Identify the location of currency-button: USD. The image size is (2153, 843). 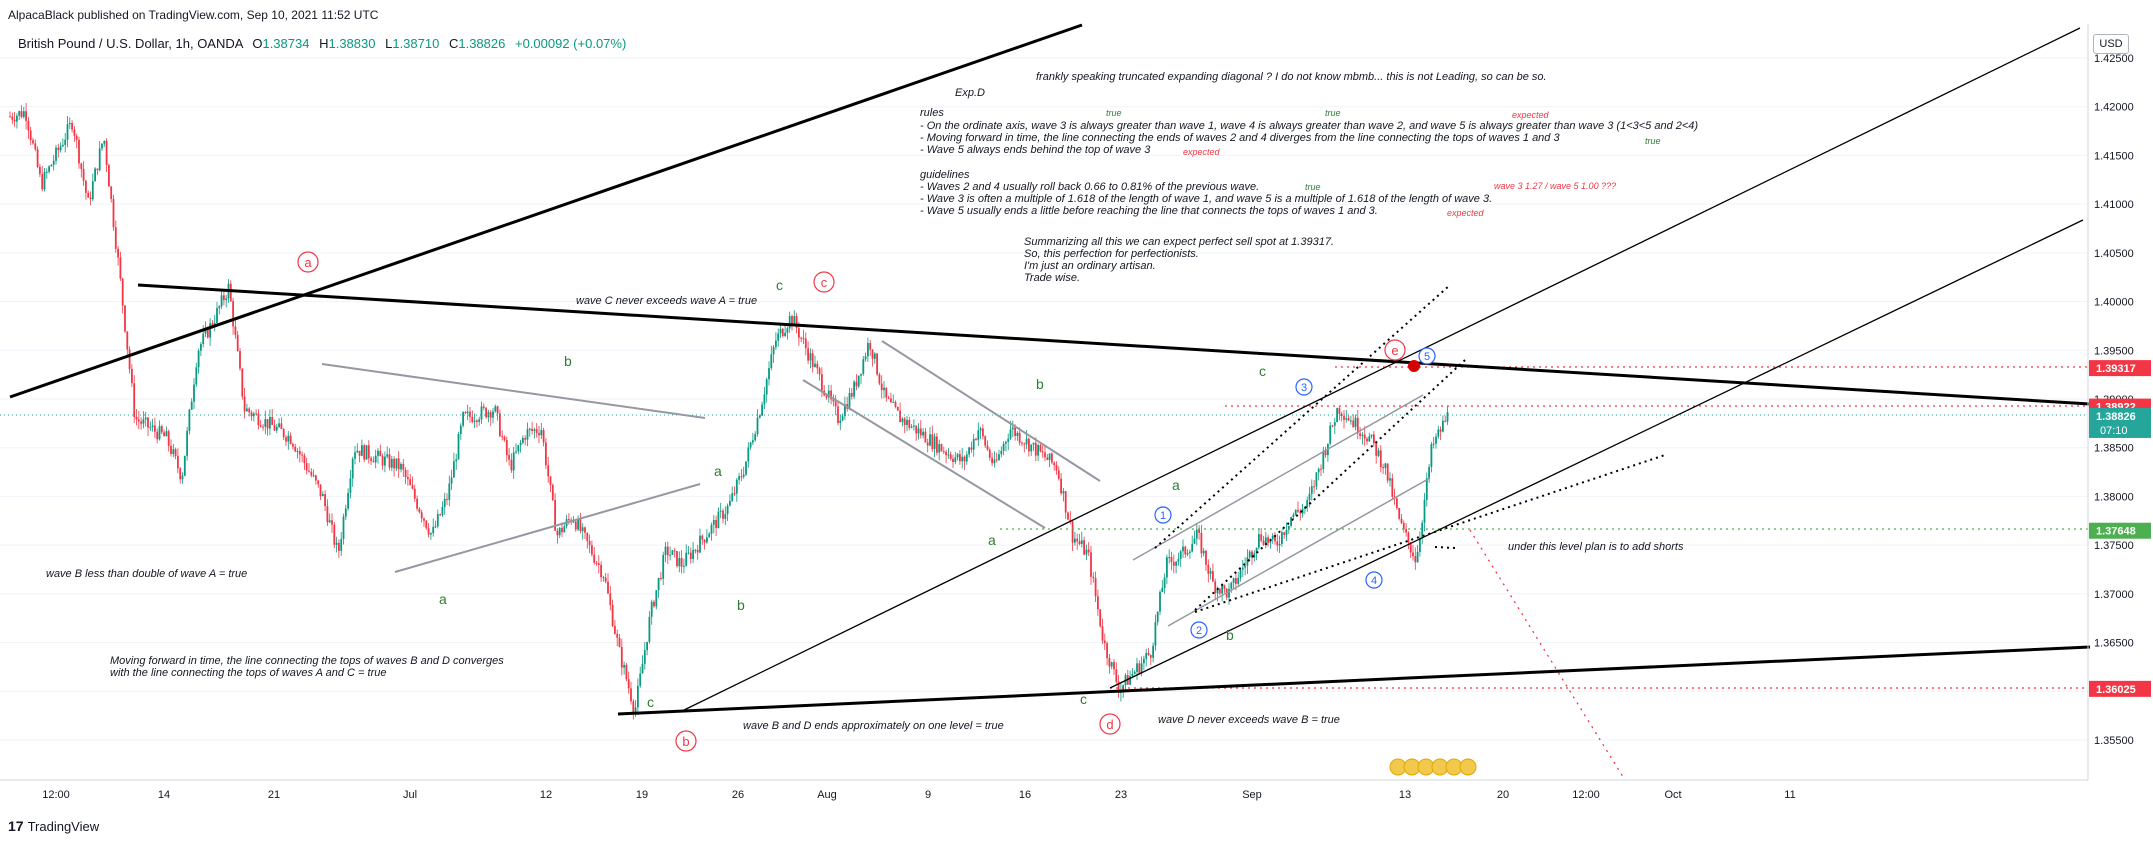
(2111, 44).